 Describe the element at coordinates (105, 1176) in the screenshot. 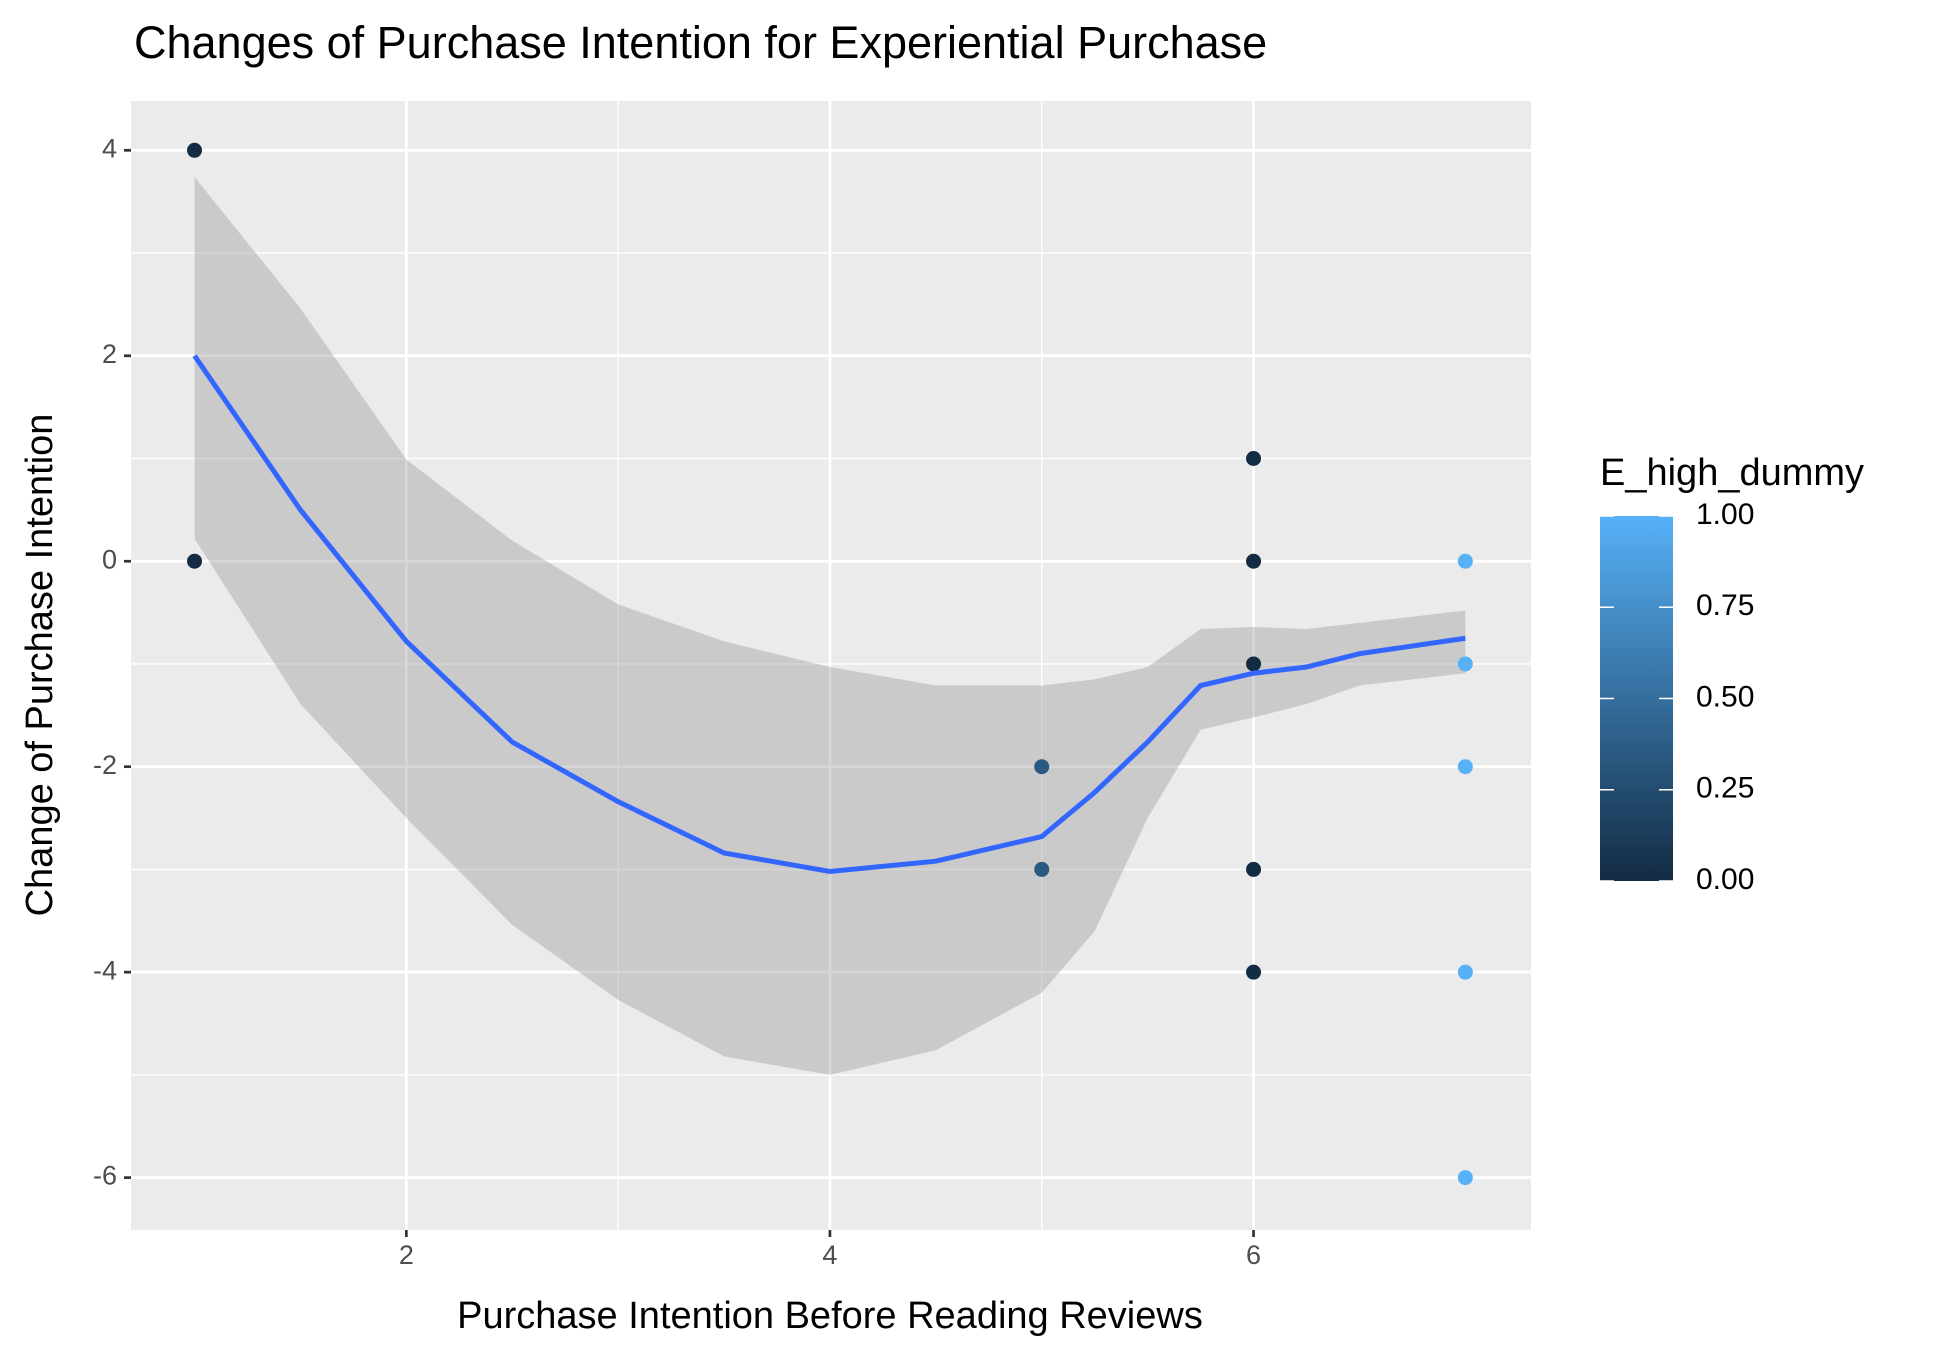

I see `y-tick-label: -6` at that location.